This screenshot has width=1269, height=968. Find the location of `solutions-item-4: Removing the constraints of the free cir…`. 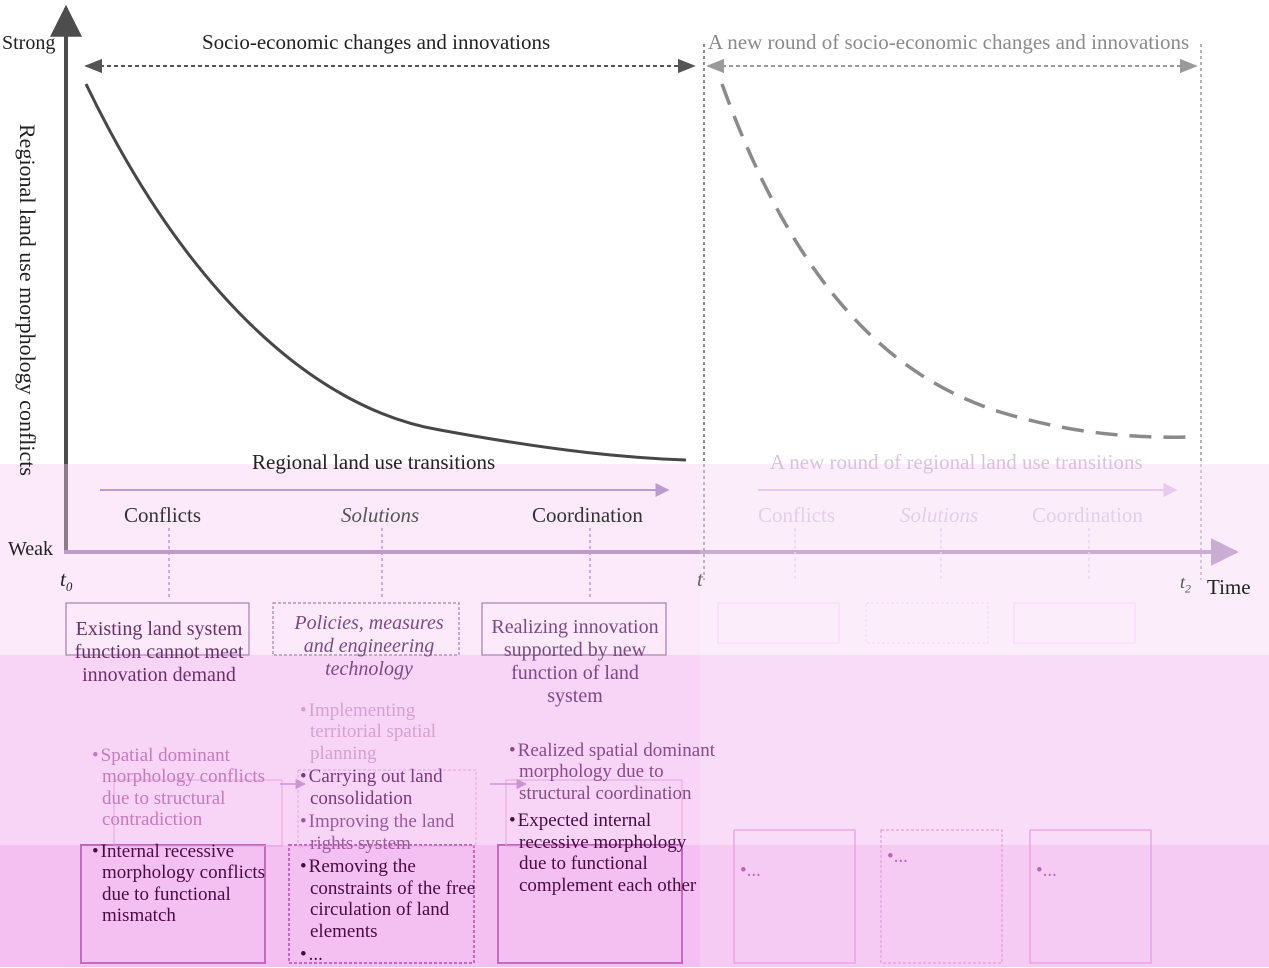

solutions-item-4: Removing the constraints of the free cir… is located at coordinates (389, 899).